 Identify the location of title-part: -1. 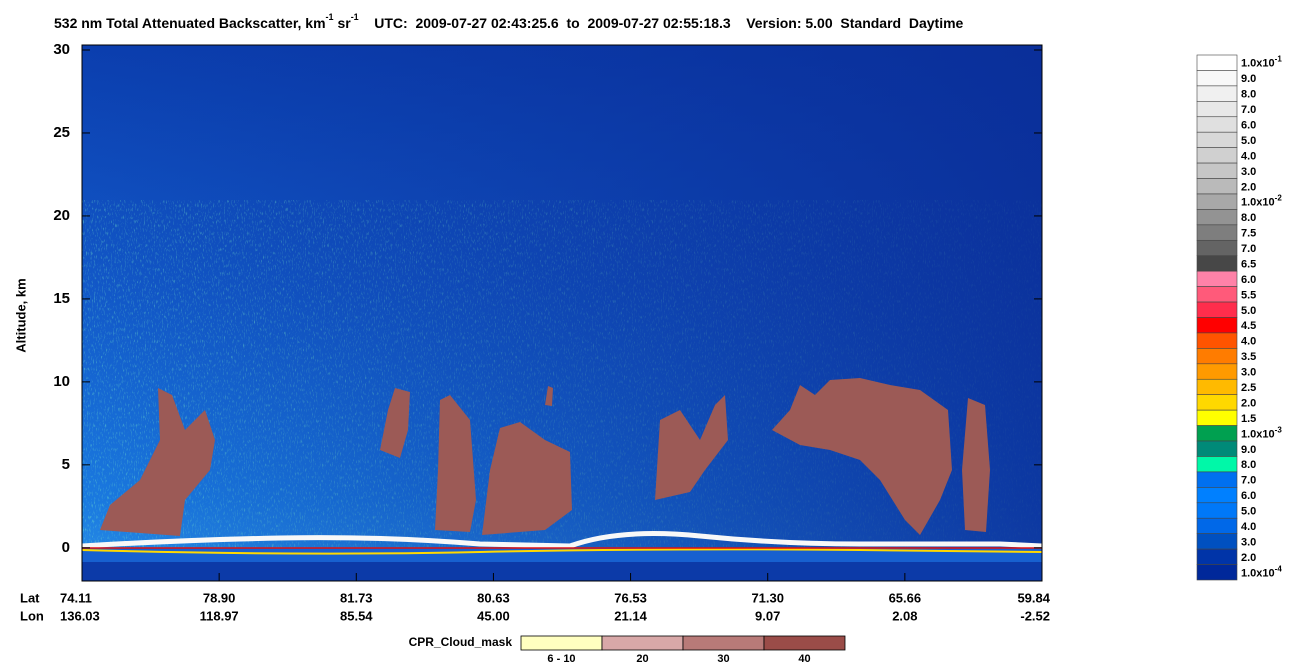
(355, 17).